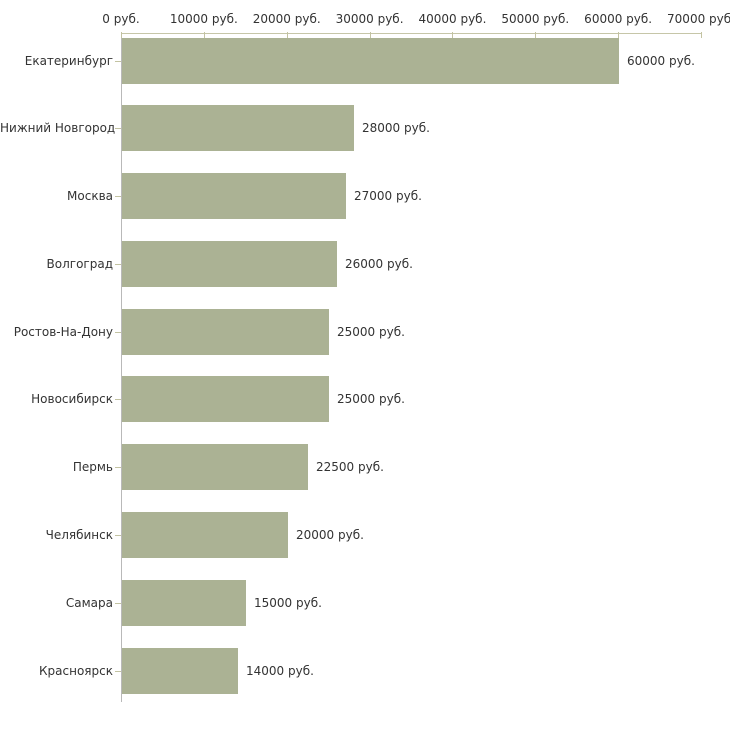 This screenshot has height=730, width=730. Describe the element at coordinates (79, 263) in the screenshot. I see `category-label: Волгоград` at that location.